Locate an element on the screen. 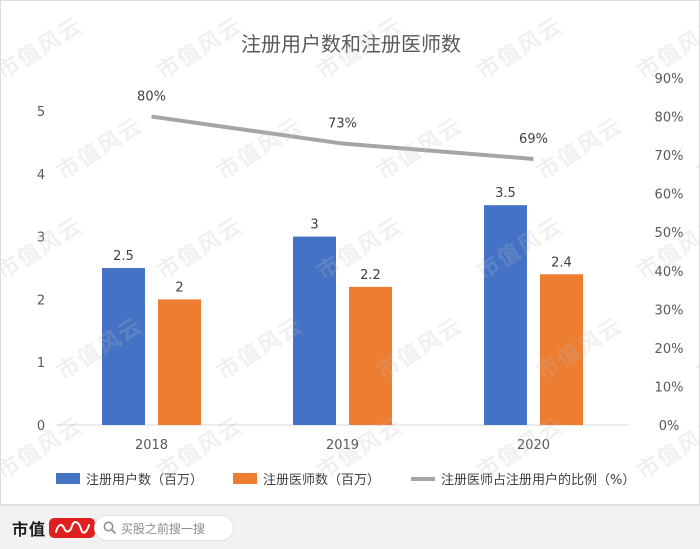 Image resolution: width=700 pixels, height=549 pixels. ratio-line is located at coordinates (342, 137).